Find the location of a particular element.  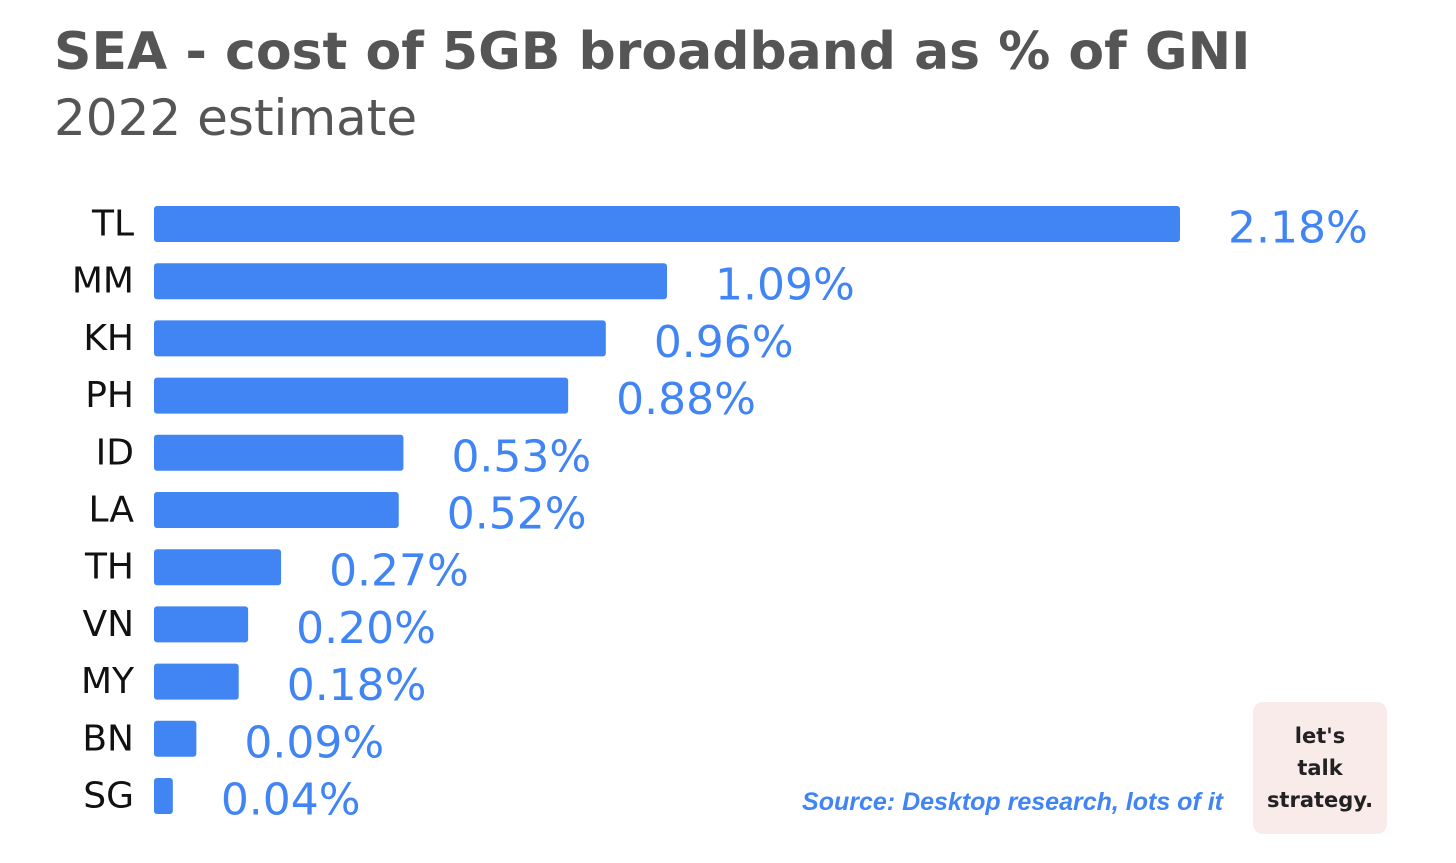

category-label-ph: PH is located at coordinates (109, 395).